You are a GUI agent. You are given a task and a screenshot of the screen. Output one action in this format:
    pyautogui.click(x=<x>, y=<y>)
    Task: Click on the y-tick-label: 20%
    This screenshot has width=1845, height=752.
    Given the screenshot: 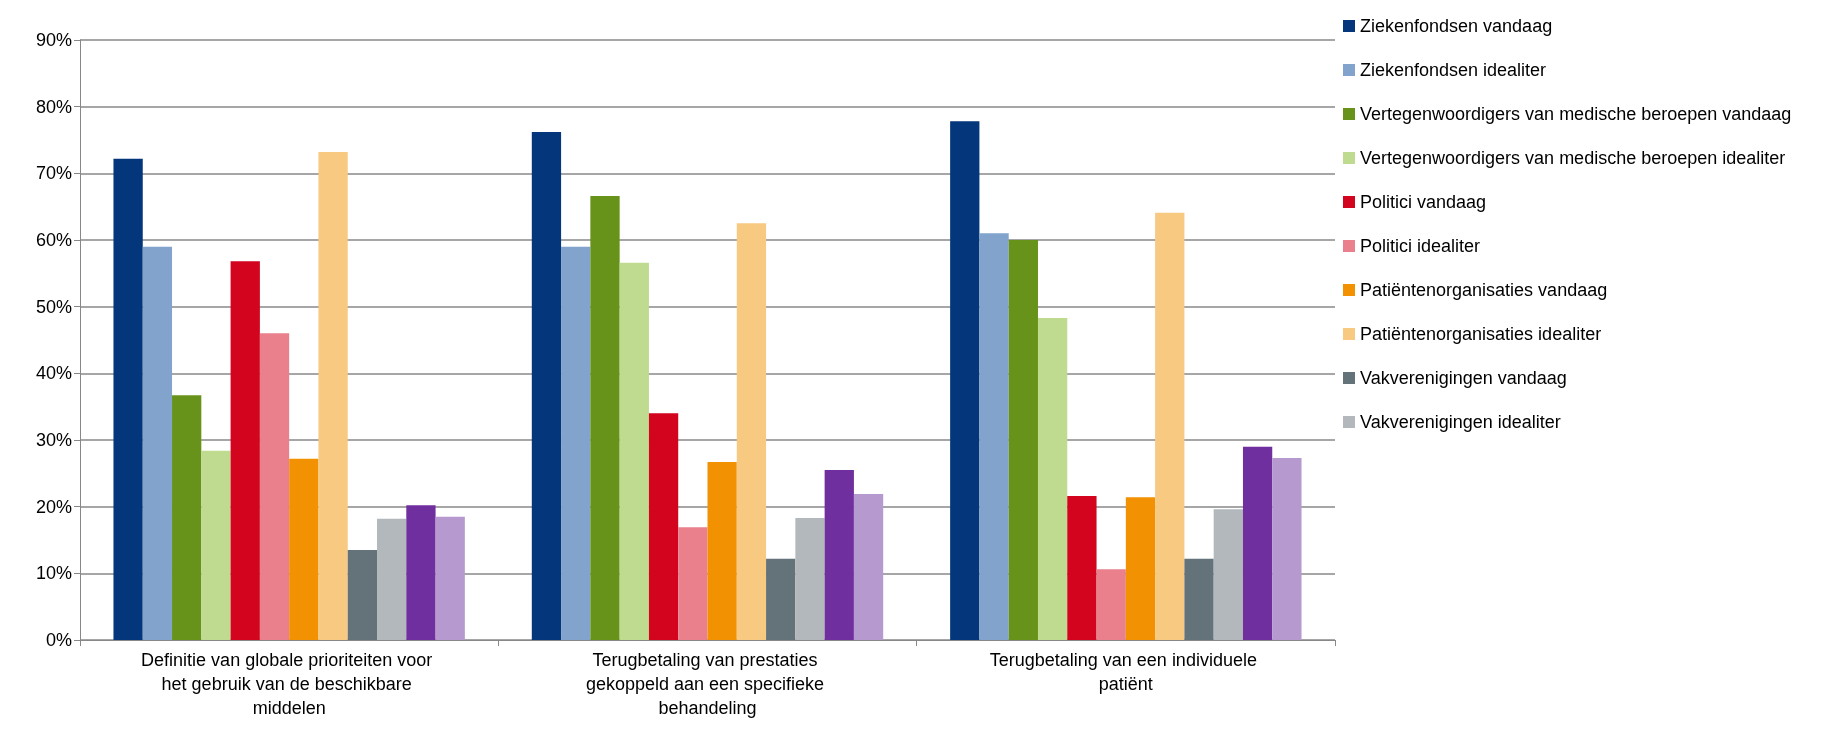 What is the action you would take?
    pyautogui.click(x=53, y=506)
    